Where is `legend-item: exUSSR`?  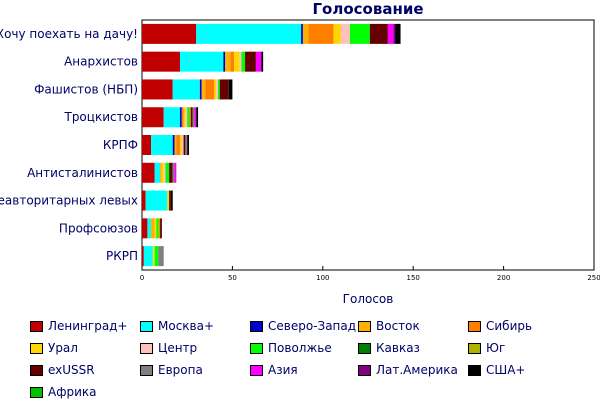
legend-item: exUSSR is located at coordinates (62, 370).